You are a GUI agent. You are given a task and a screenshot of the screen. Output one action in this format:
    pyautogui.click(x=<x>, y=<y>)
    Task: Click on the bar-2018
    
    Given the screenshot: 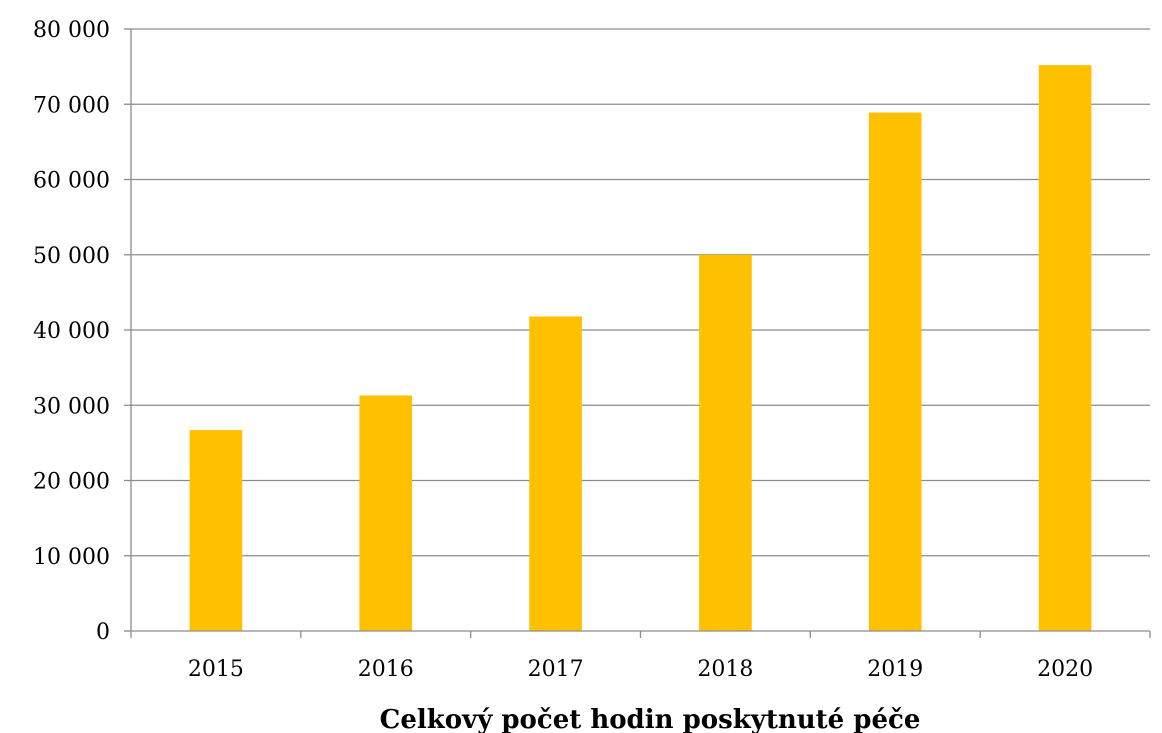 What is the action you would take?
    pyautogui.click(x=725, y=442)
    